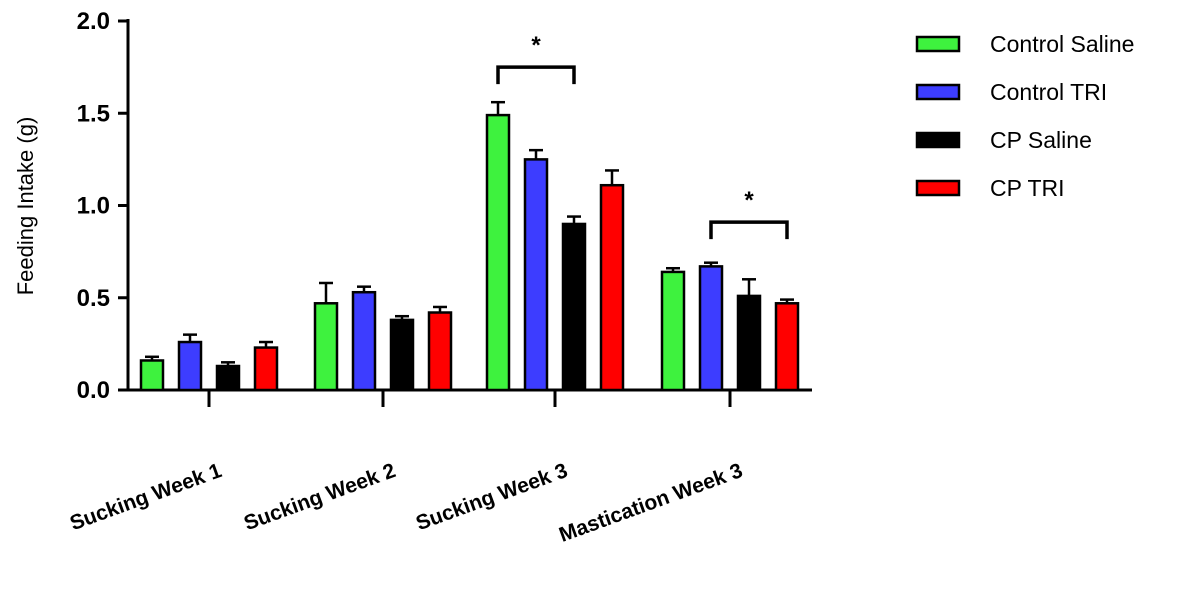 The height and width of the screenshot is (603, 1197). I want to click on y-axis-label: Feeding Intake (g), so click(25, 206).